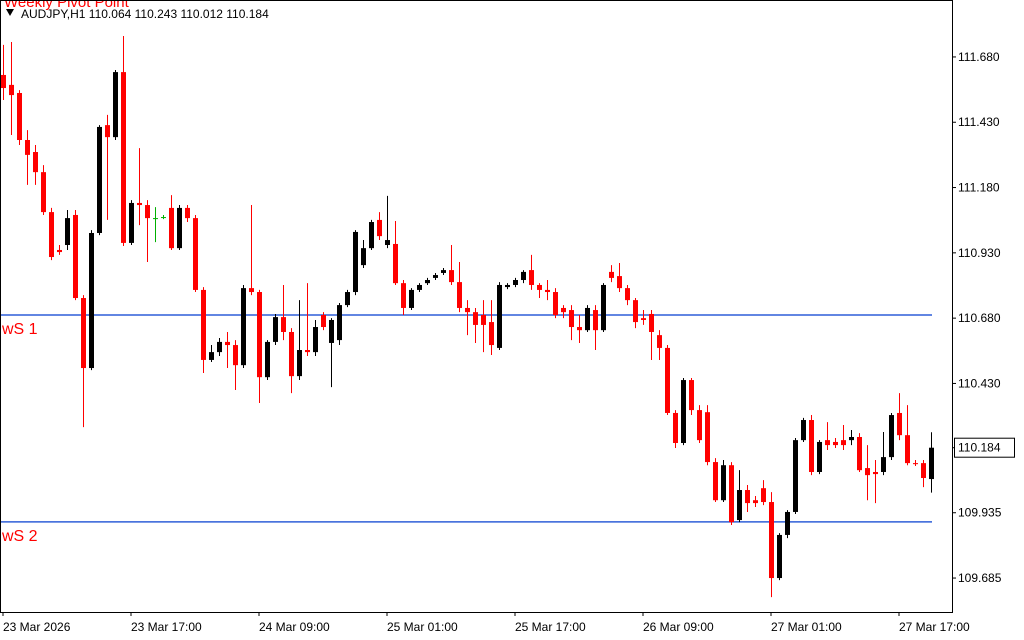 Image resolution: width=1024 pixels, height=640 pixels. Describe the element at coordinates (979, 122) in the screenshot. I see `y-tick-label: 111.430` at that location.